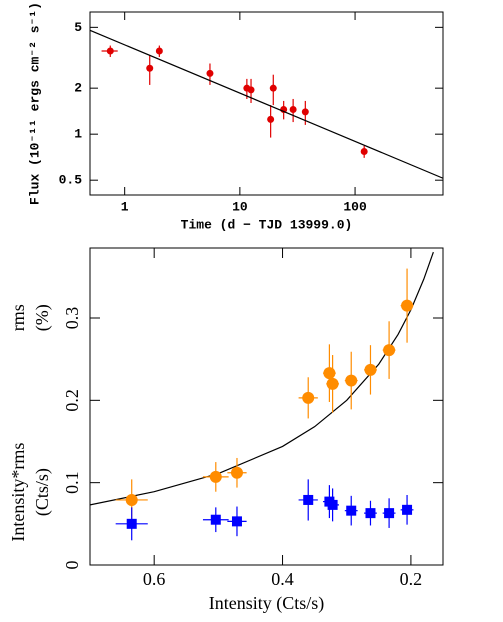 The image size is (503, 622). What do you see at coordinates (18, 492) in the screenshot?
I see `y-axis-label: Intensity*rms` at bounding box center [18, 492].